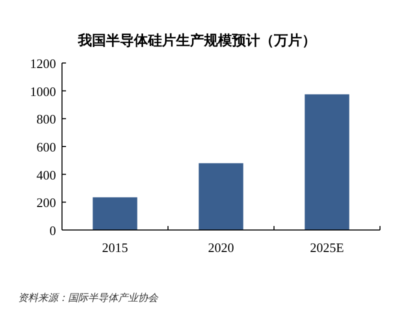 The width and height of the screenshot is (394, 323). What do you see at coordinates (115, 247) in the screenshot?
I see `x-tick-label: 2015` at bounding box center [115, 247].